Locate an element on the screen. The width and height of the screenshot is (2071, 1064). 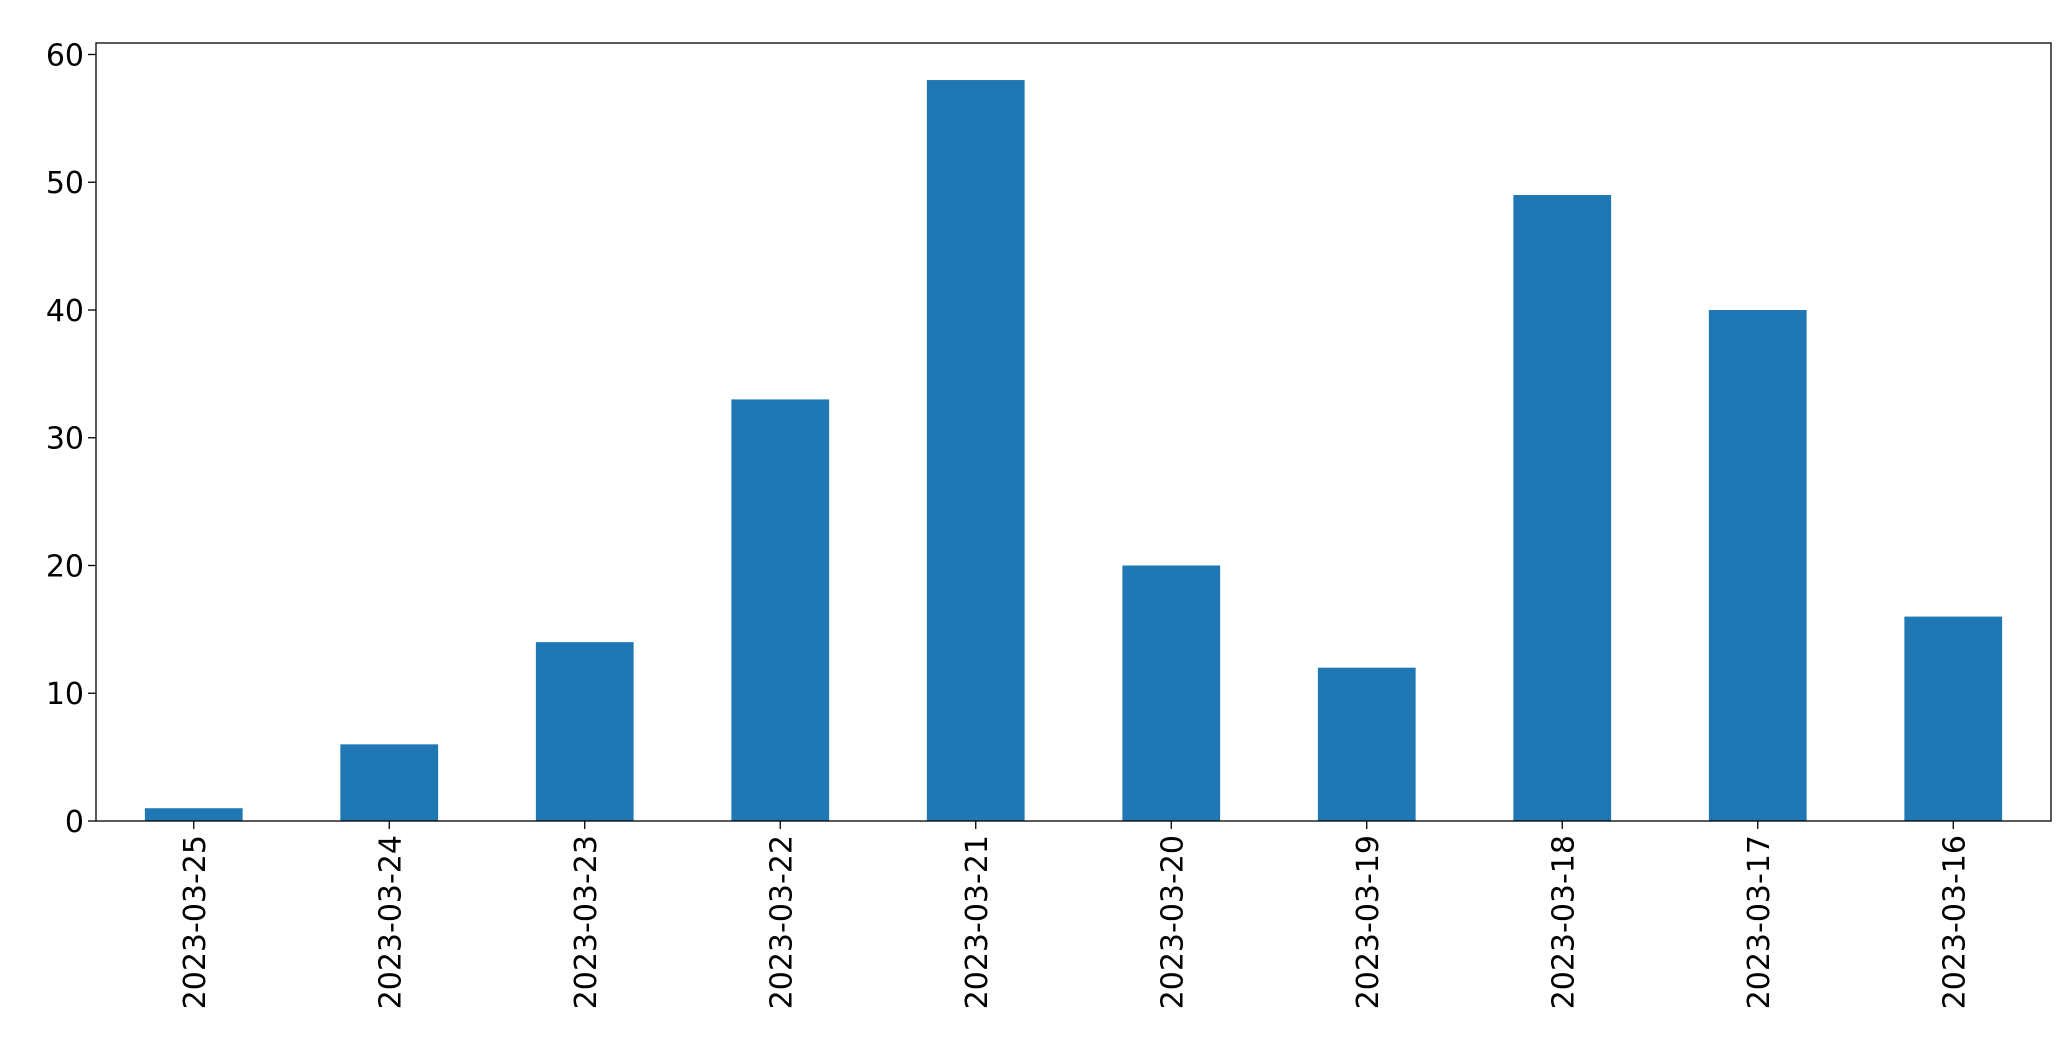
x-tick-label: 2023-03-19 is located at coordinates (1368, 922).